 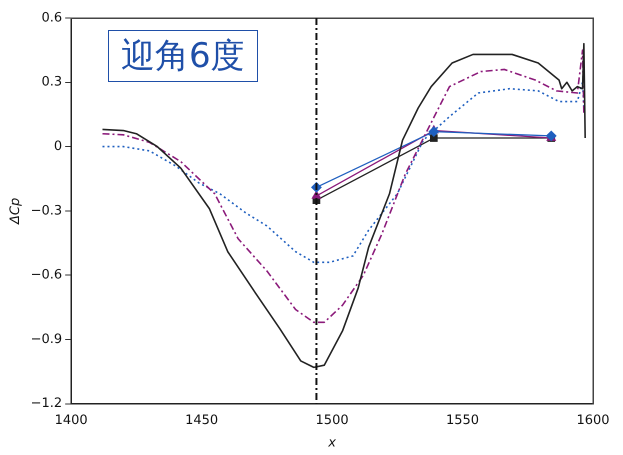 What do you see at coordinates (51, 18) in the screenshot?
I see `y-tick-label: 0.6` at bounding box center [51, 18].